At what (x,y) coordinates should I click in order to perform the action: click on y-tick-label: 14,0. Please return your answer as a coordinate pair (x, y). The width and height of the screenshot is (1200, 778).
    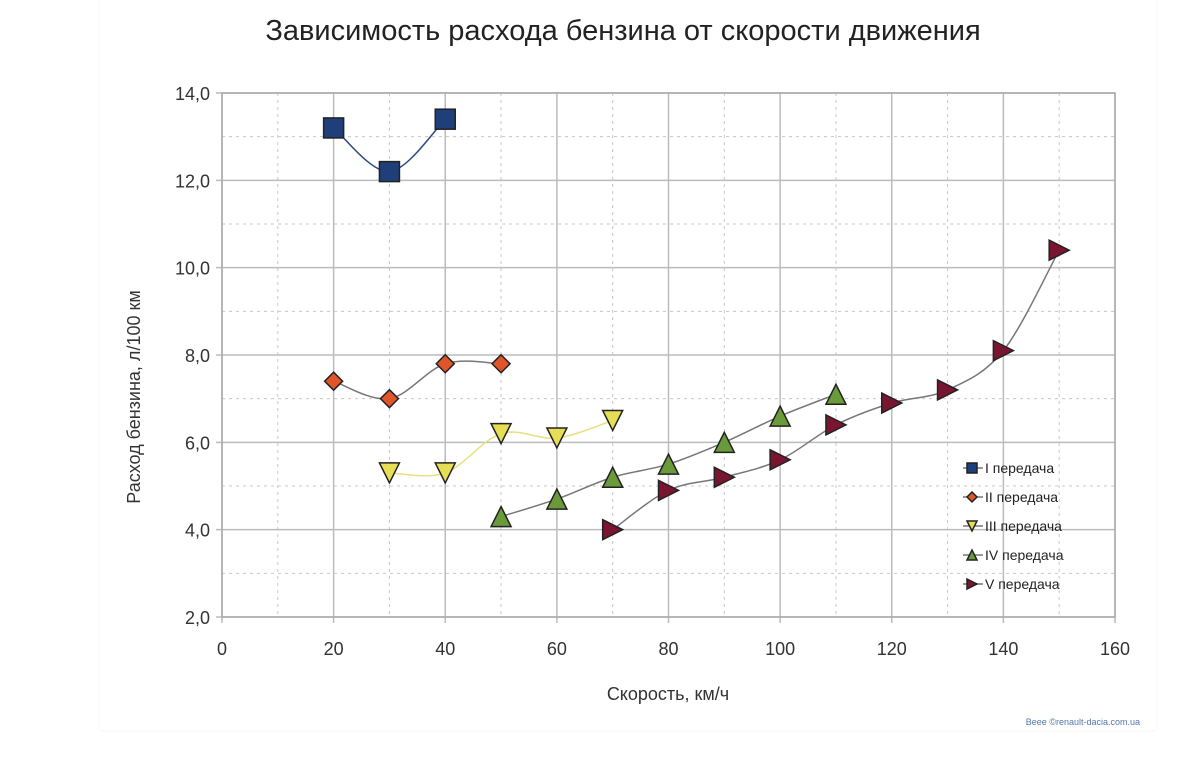
    Looking at the image, I should click on (192, 94).